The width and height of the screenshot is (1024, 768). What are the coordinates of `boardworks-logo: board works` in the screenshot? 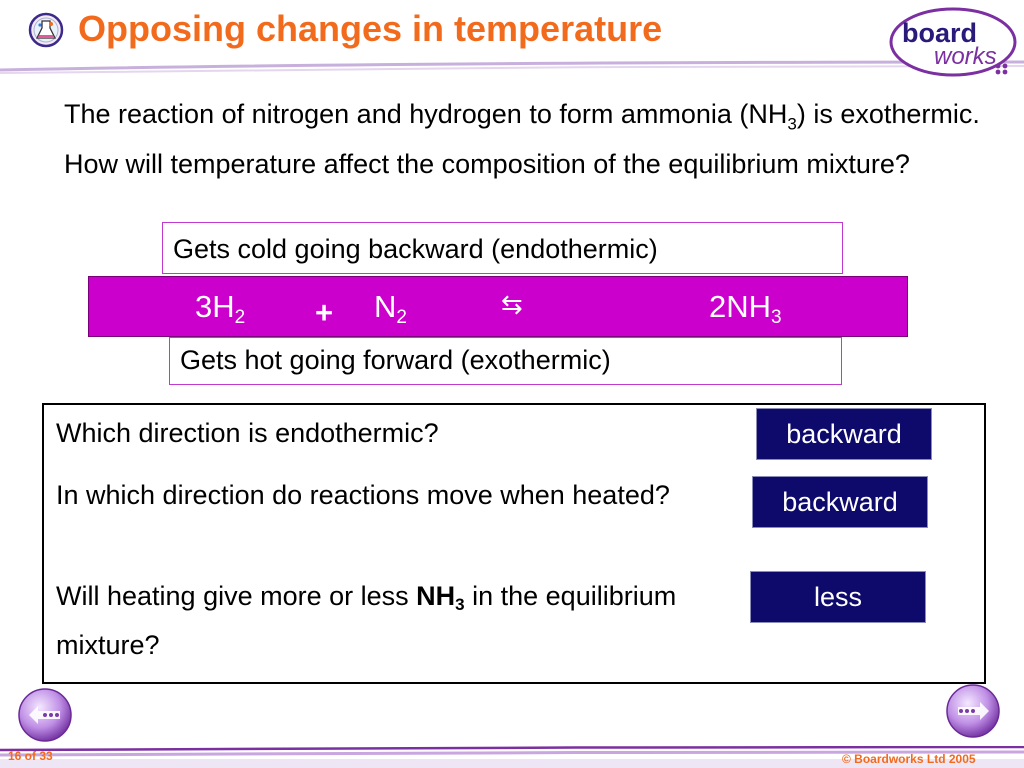 It's located at (953, 42).